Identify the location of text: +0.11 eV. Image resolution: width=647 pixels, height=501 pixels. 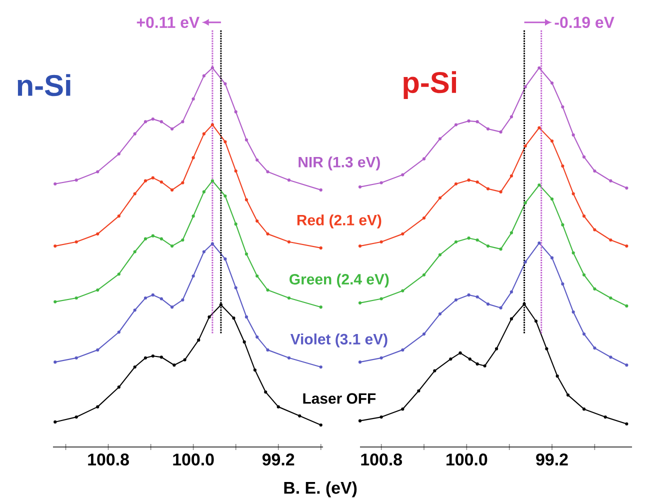
(168, 22).